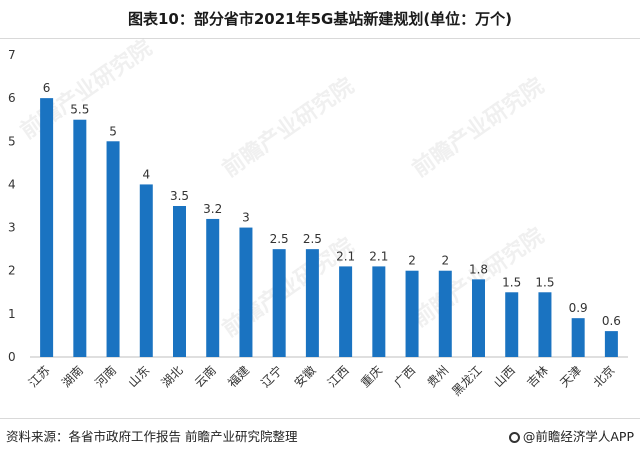 This screenshot has width=640, height=457. What do you see at coordinates (179, 196) in the screenshot?
I see `data-label: 3.5` at bounding box center [179, 196].